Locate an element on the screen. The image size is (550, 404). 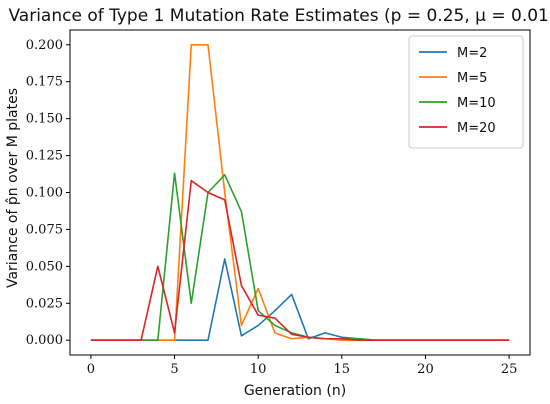
legend: M=2 M=5 M=10 M=20 is located at coordinates (466, 92).